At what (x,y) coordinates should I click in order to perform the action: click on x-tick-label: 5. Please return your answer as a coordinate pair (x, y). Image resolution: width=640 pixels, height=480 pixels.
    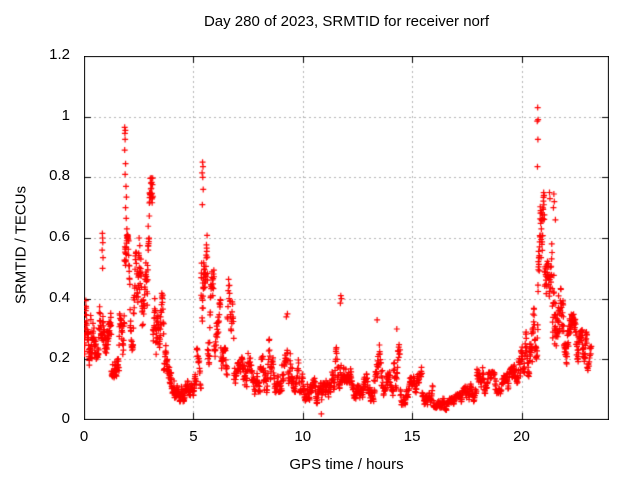
    Looking at the image, I should click on (193, 436).